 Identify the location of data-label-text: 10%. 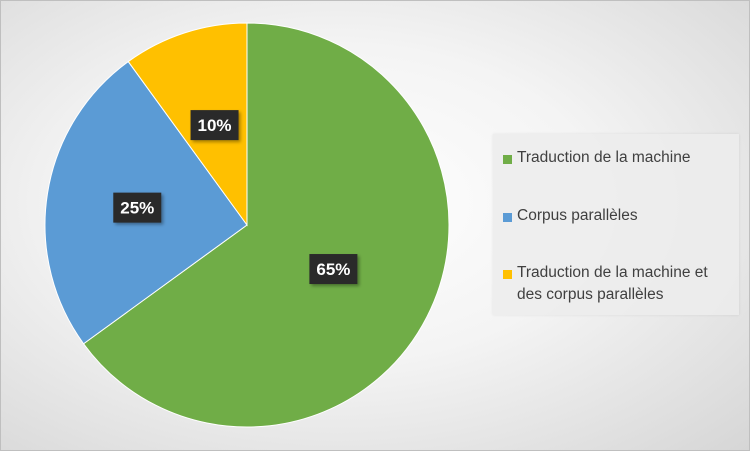
(215, 125).